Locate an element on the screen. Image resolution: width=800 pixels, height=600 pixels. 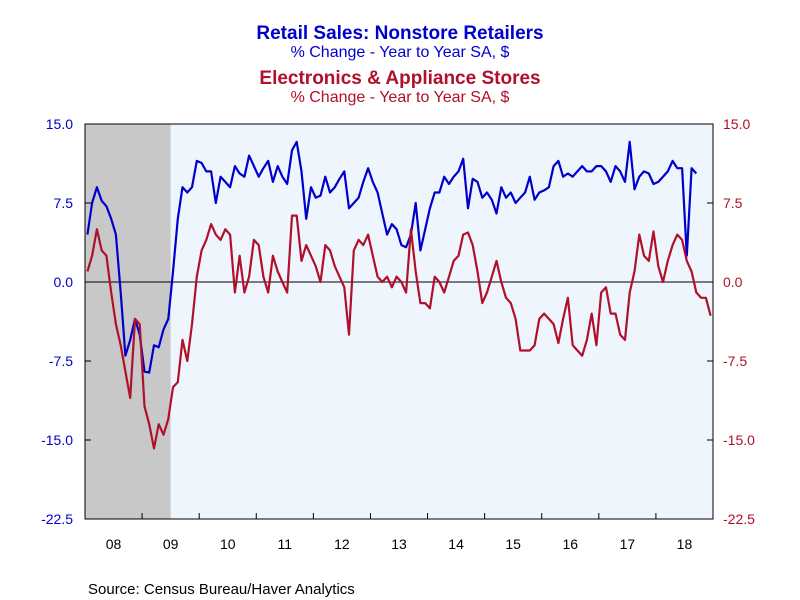
right-tick-label: -15.0 is located at coordinates (739, 440).